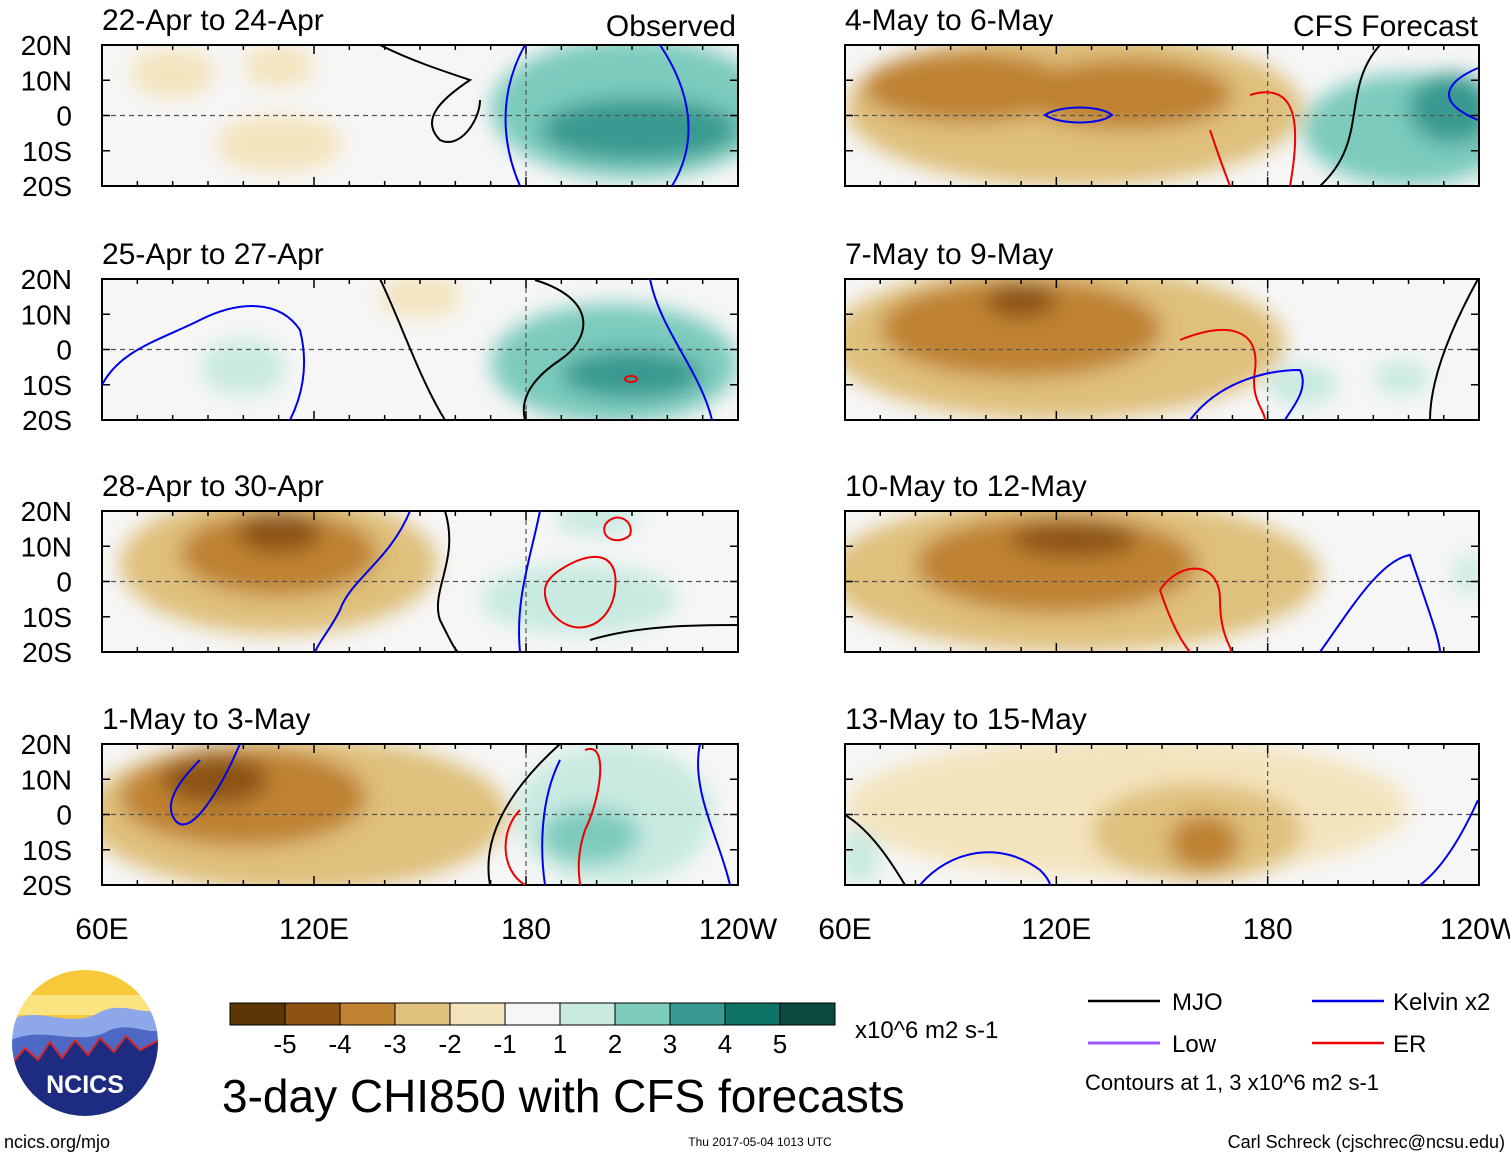  Describe the element at coordinates (1197, 1002) in the screenshot. I see `legend-label-mjo: MJO` at that location.